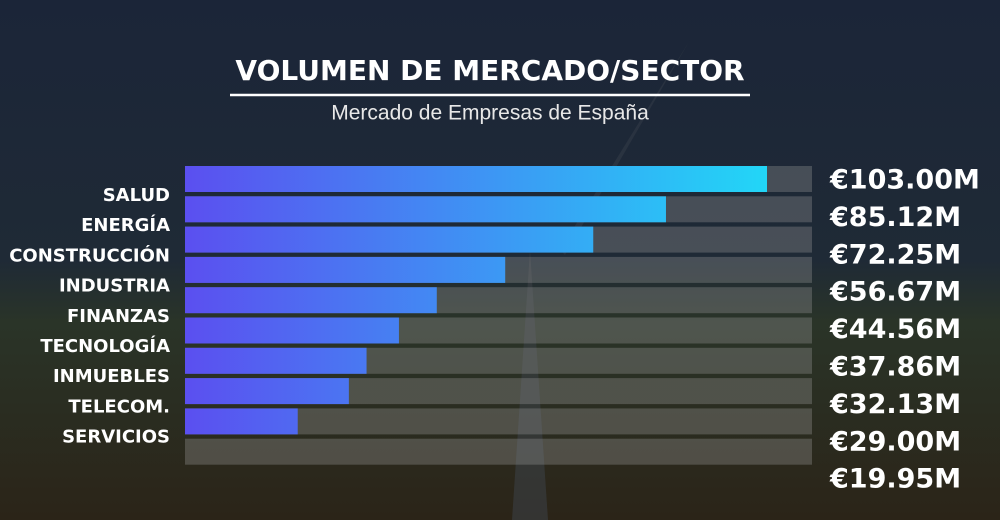 This screenshot has width=1000, height=520. Describe the element at coordinates (114, 286) in the screenshot. I see `category-label: INDUSTRIA` at that location.